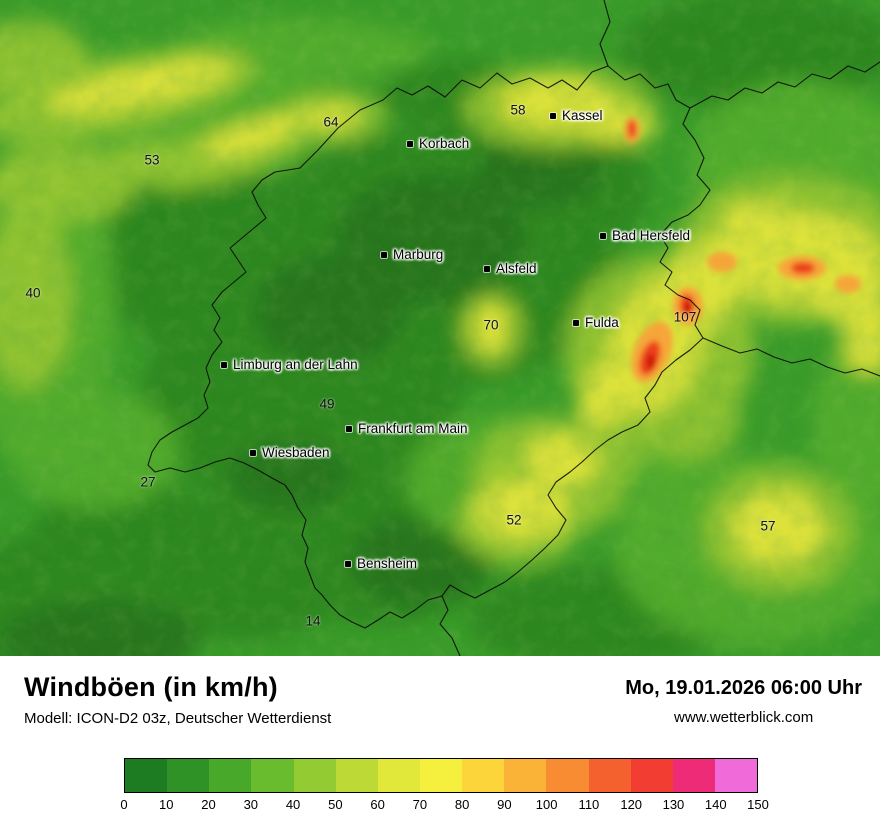 The width and height of the screenshot is (880, 830). What do you see at coordinates (295, 364) in the screenshot?
I see `city-label: Limburg an der Lahn` at bounding box center [295, 364].